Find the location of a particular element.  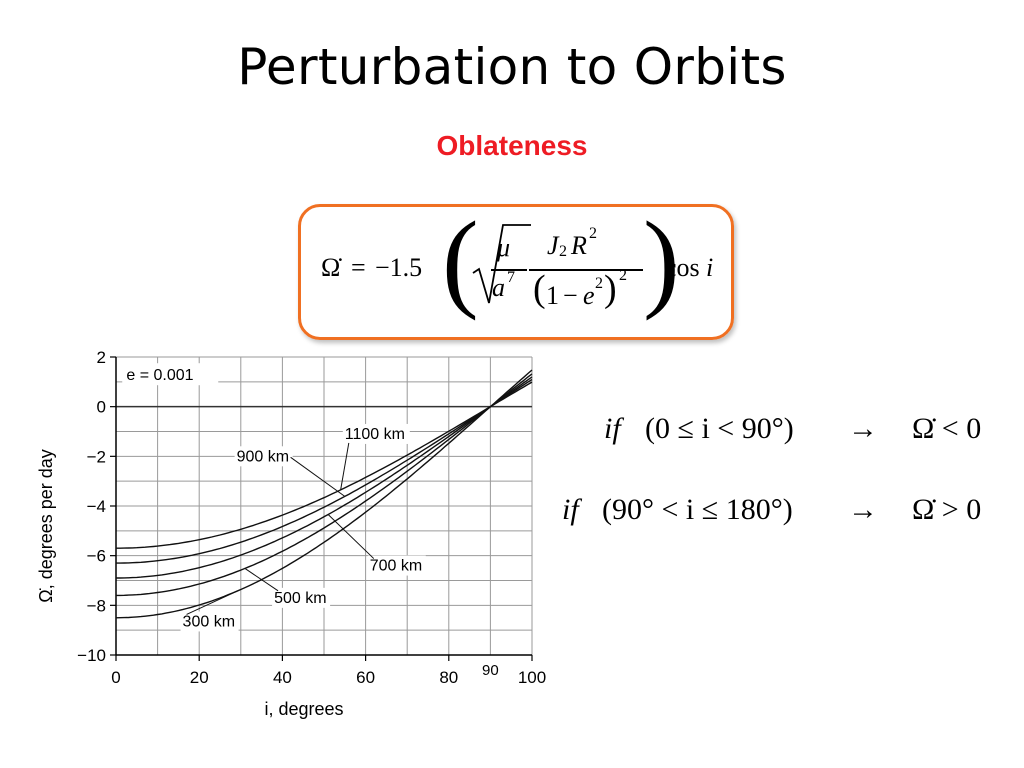

formula-open-paren: ( is located at coordinates (460, 260).